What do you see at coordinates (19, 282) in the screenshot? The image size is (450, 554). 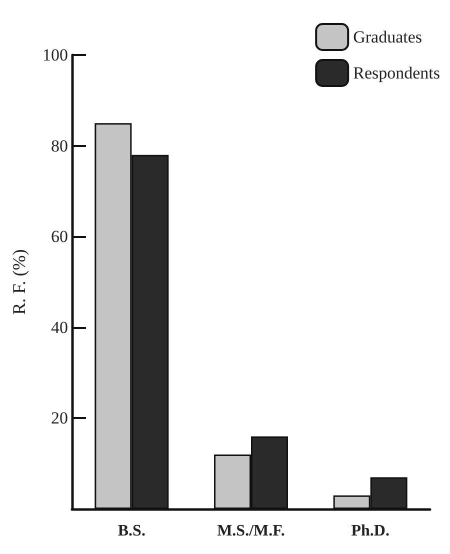 I see `y-axis-title: R. F. (%)` at bounding box center [19, 282].